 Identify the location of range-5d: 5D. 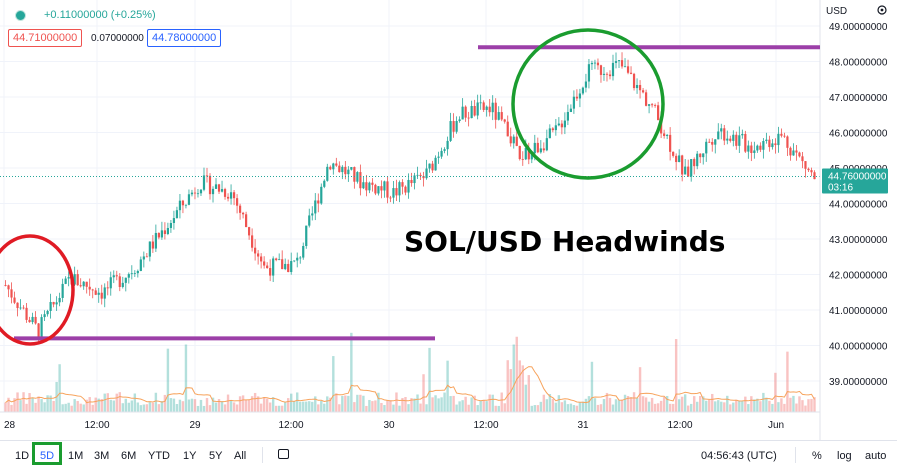
(47, 456).